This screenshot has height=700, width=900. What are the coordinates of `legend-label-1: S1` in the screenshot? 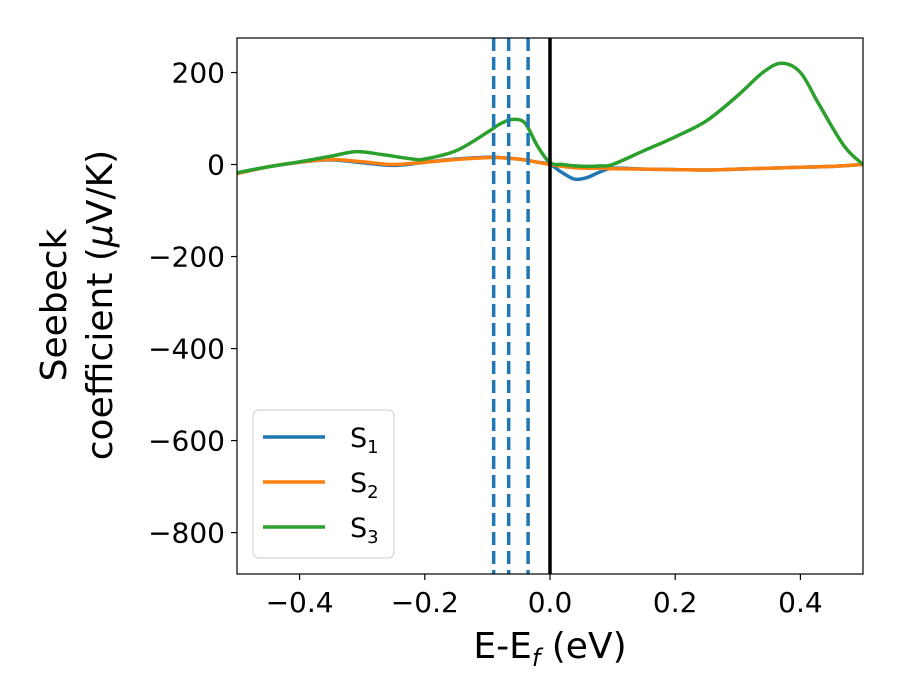 It's located at (364, 440).